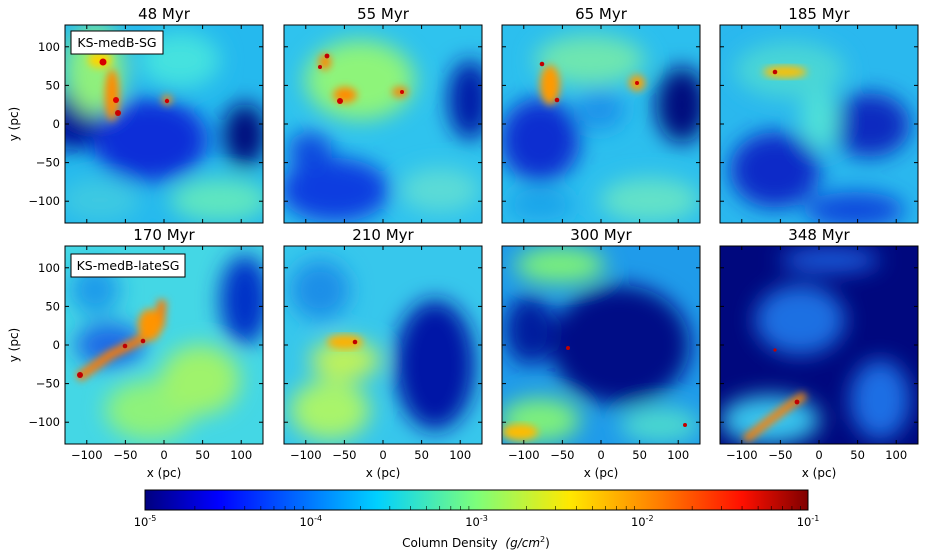 This screenshot has height=559, width=927. Describe the element at coordinates (145, 521) in the screenshot. I see `colorbar-tick-label: 10⁻⁵` at that location.